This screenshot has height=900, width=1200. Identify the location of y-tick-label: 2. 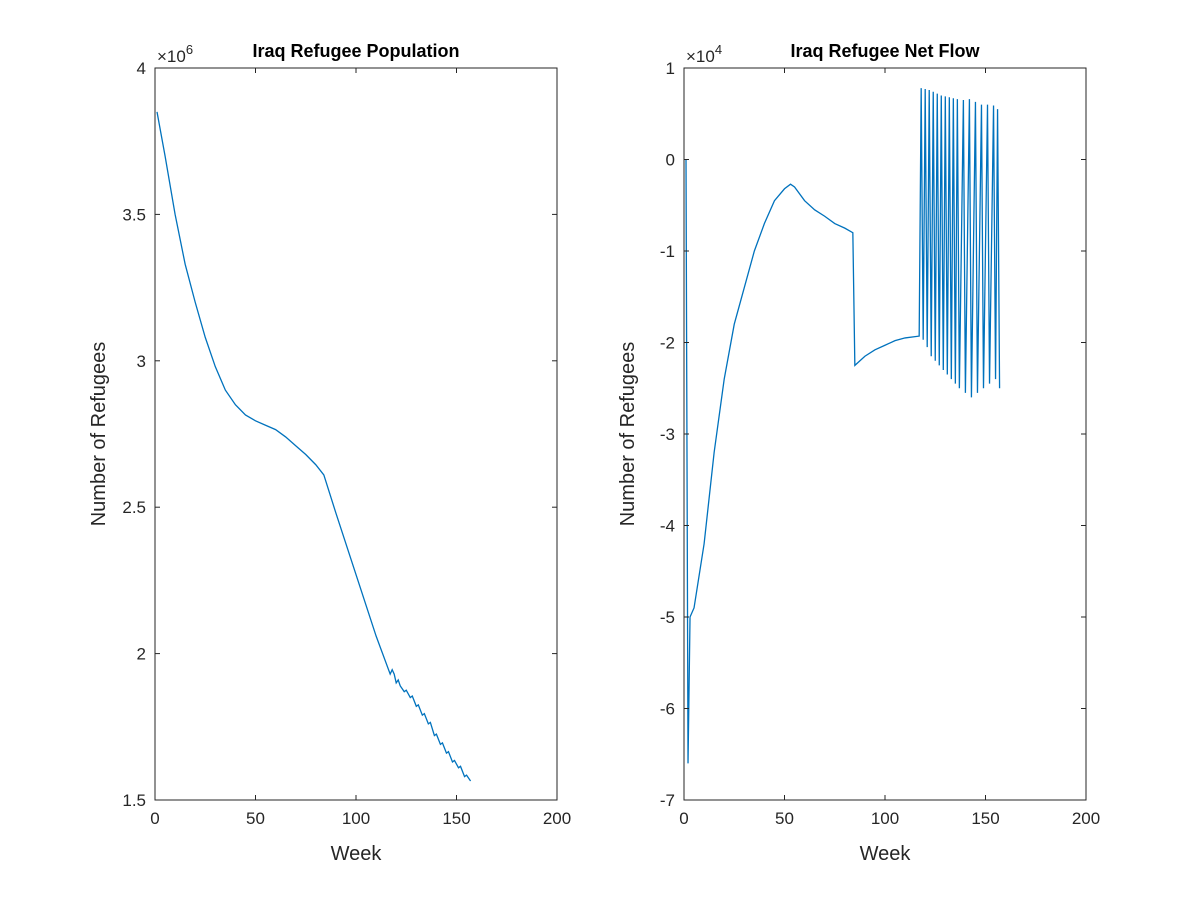
(141, 654).